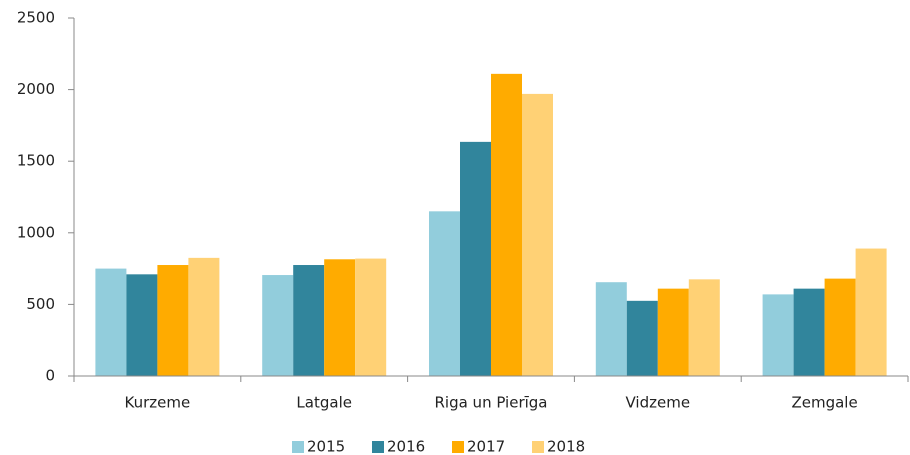 The image size is (910, 455). I want to click on y-tick-label: 2000, so click(36, 89).